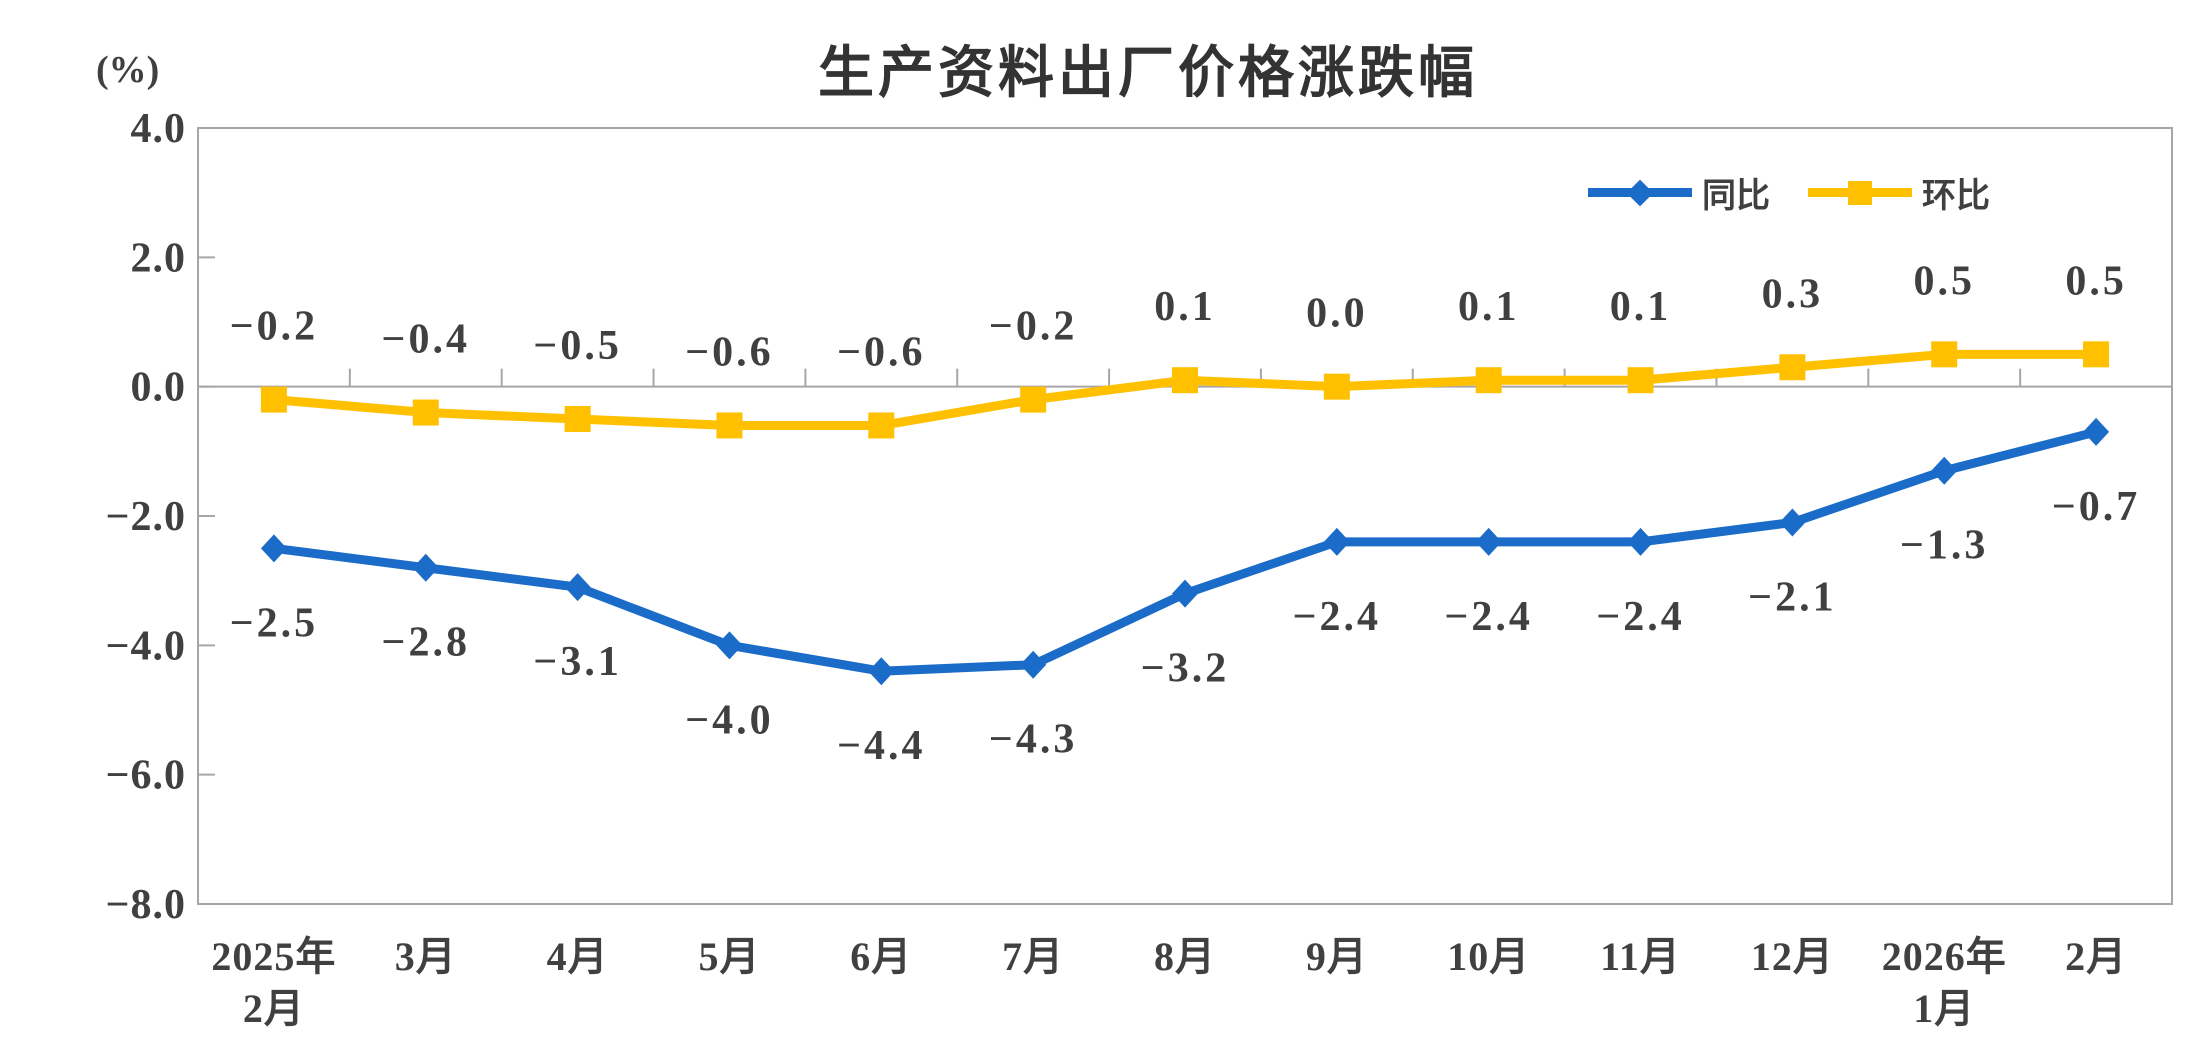 The height and width of the screenshot is (1060, 2208). What do you see at coordinates (426, 643) in the screenshot?
I see `data-label: −2.8` at bounding box center [426, 643].